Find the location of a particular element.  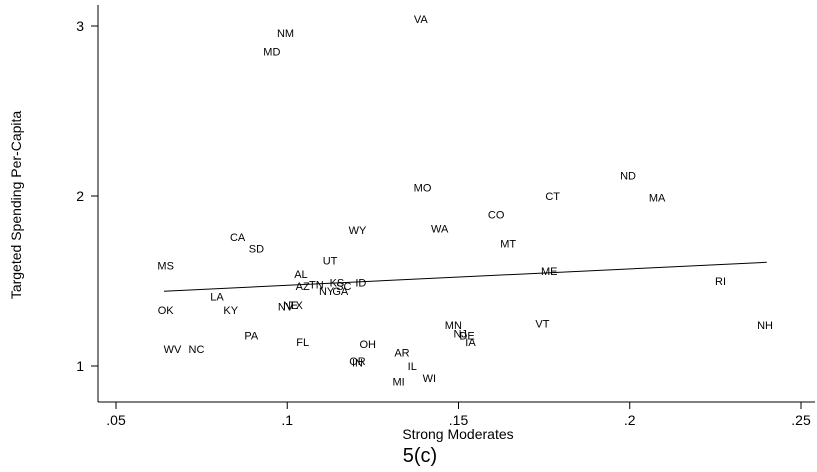

point-label-ga: GA is located at coordinates (340, 292).